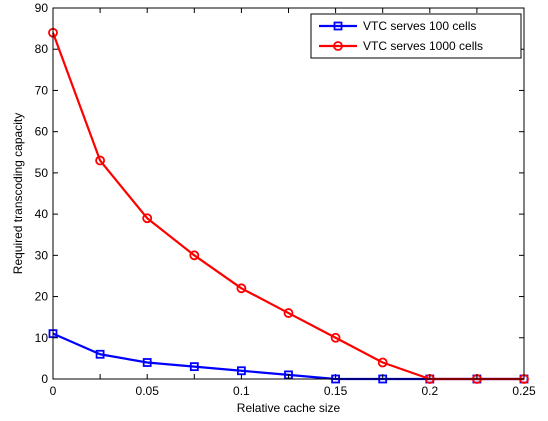 The width and height of the screenshot is (548, 421). What do you see at coordinates (241, 391) in the screenshot?
I see `x-tick-label: 0.1` at bounding box center [241, 391].